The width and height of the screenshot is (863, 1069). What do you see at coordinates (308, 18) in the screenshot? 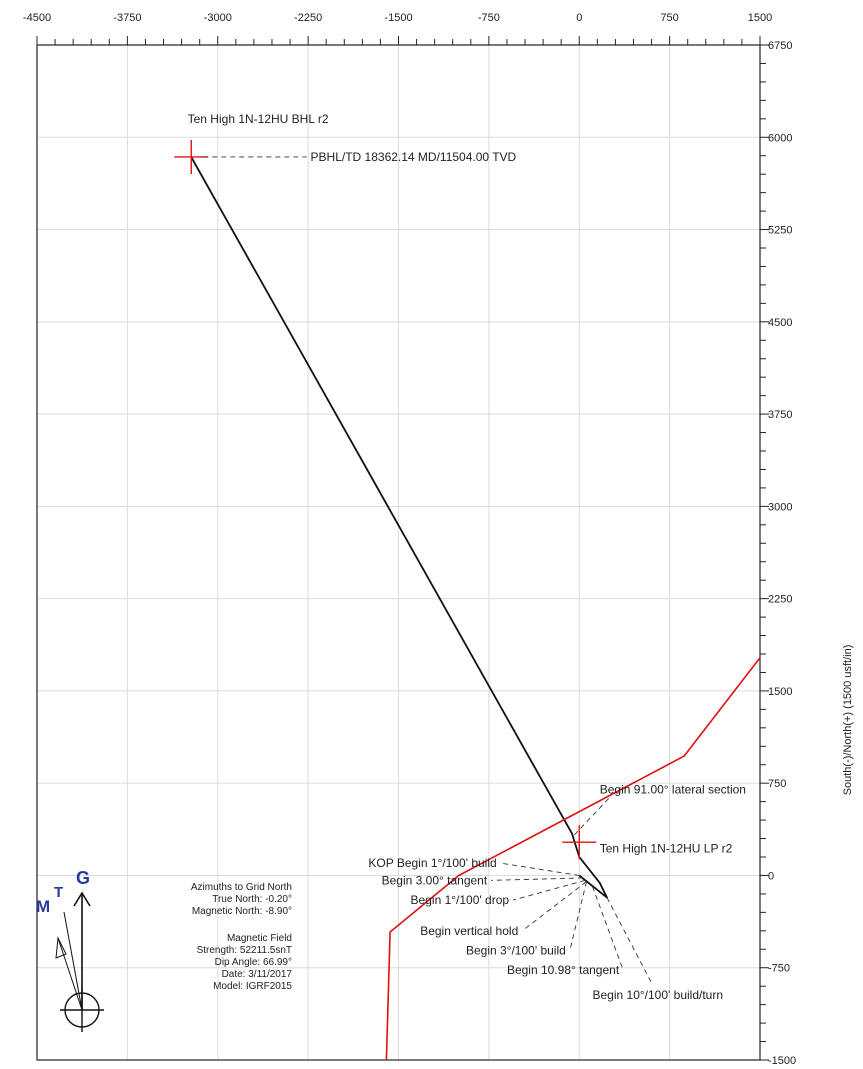
I see `x-tick-label: -2250` at bounding box center [308, 18].